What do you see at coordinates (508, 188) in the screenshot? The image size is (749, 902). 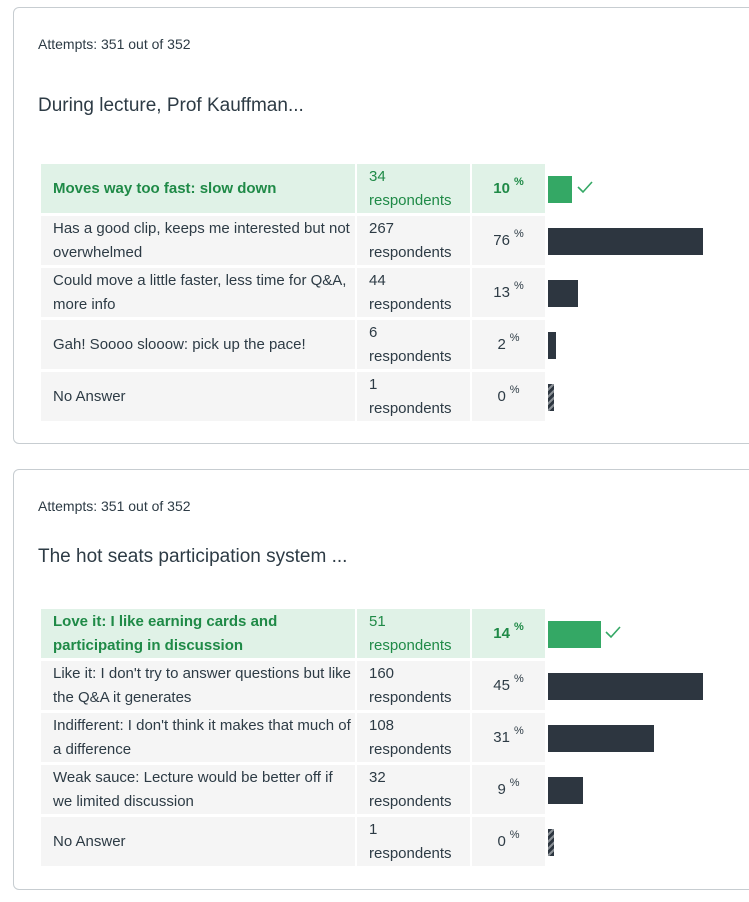 I see `percent-value: 10%` at bounding box center [508, 188].